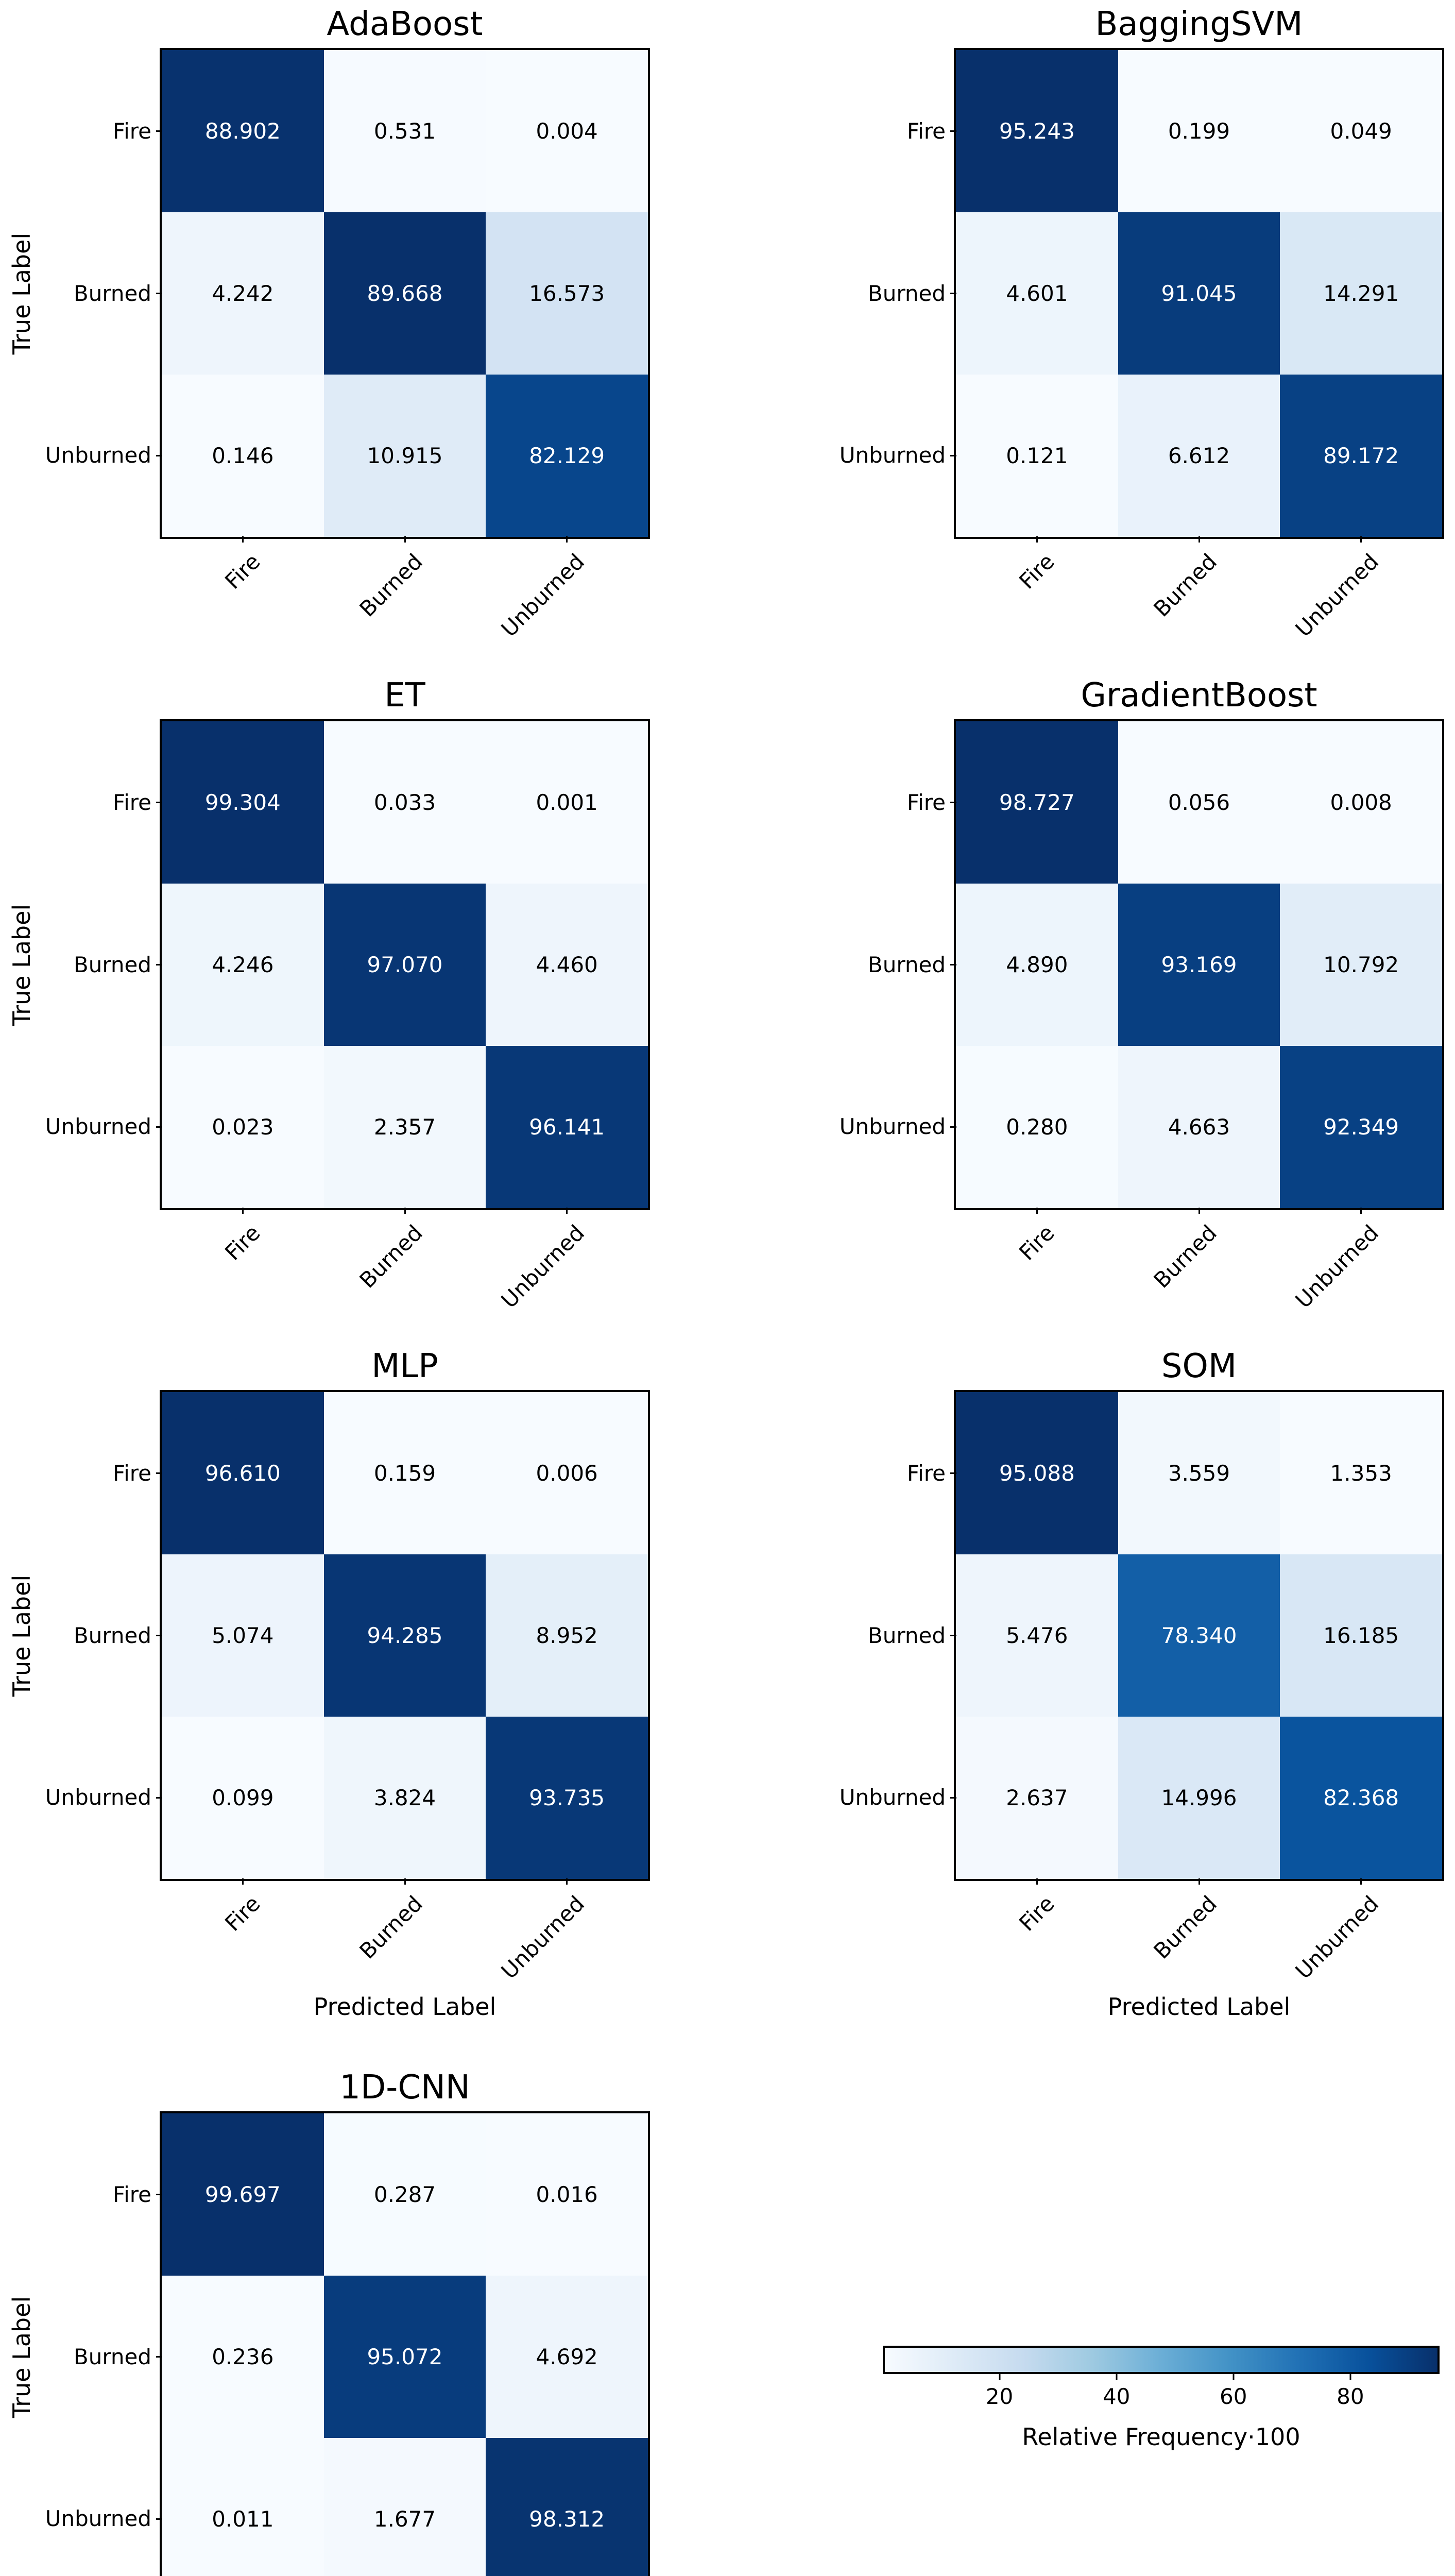 This screenshot has width=1455, height=2576. Describe the element at coordinates (243, 1798) in the screenshot. I see `matrix-cell: 0.099` at that location.